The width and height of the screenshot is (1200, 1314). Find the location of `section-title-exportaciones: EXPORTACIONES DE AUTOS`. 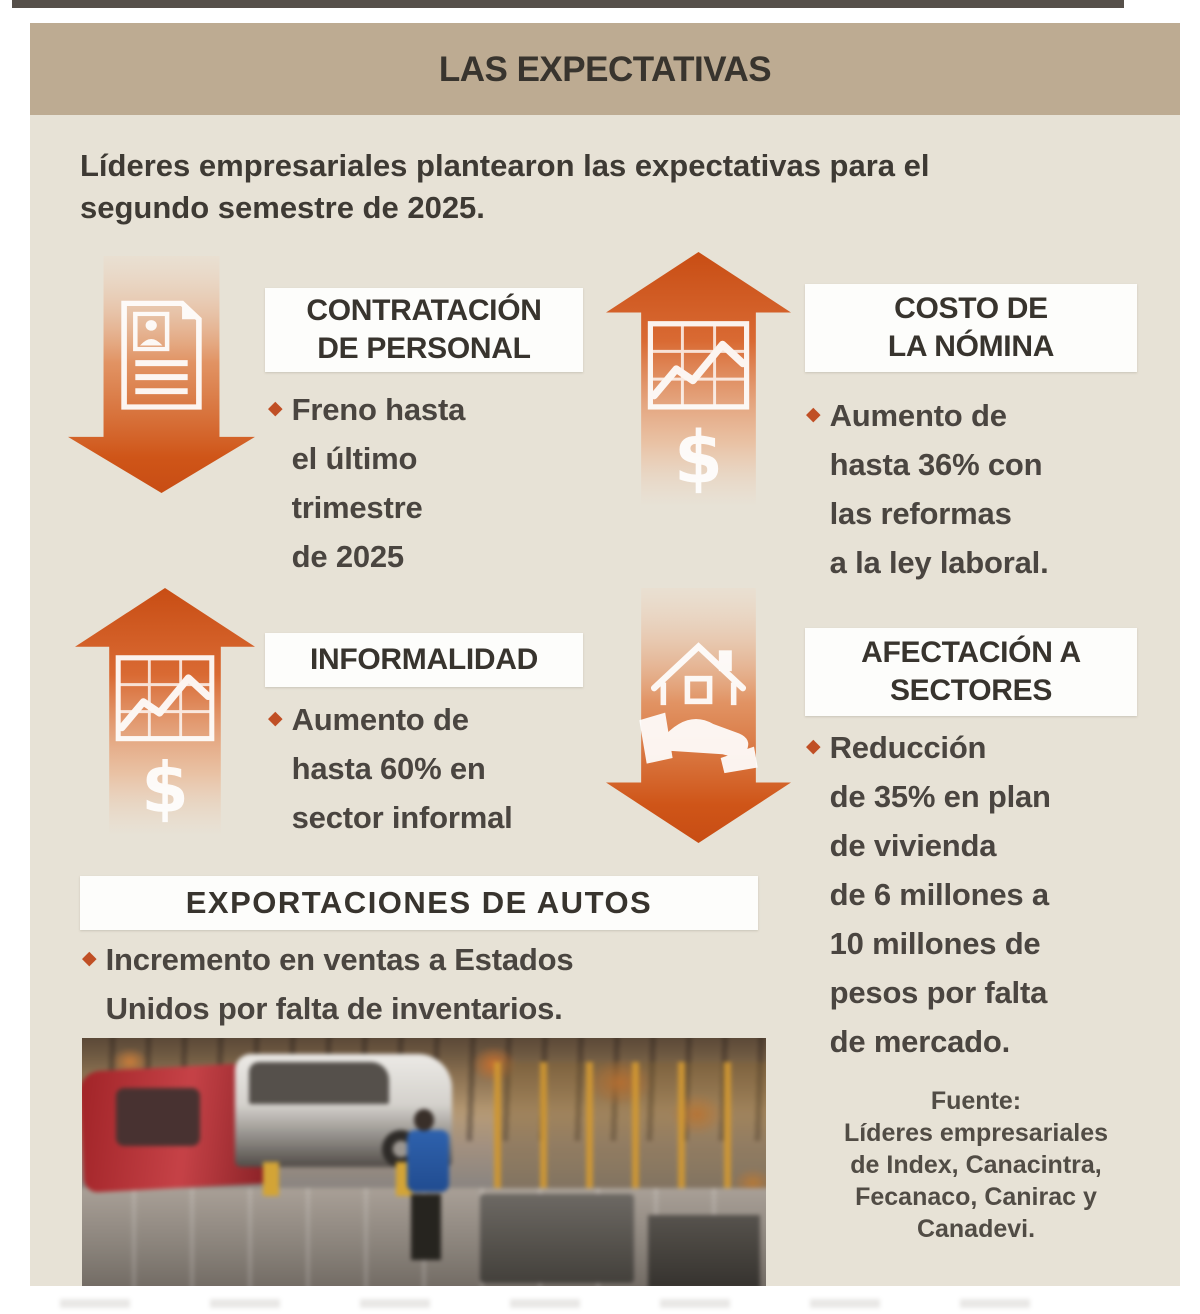

section-title-exportaciones: EXPORTACIONES DE AUTOS is located at coordinates (419, 903).